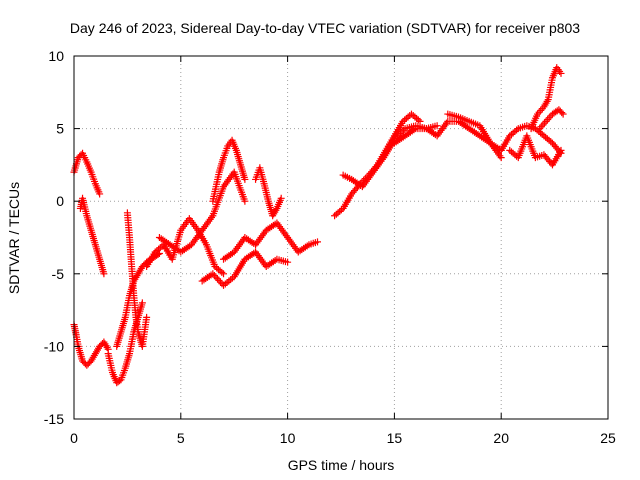 The height and width of the screenshot is (480, 640). Describe the element at coordinates (54, 346) in the screenshot. I see `y-tick-label: -10` at that location.